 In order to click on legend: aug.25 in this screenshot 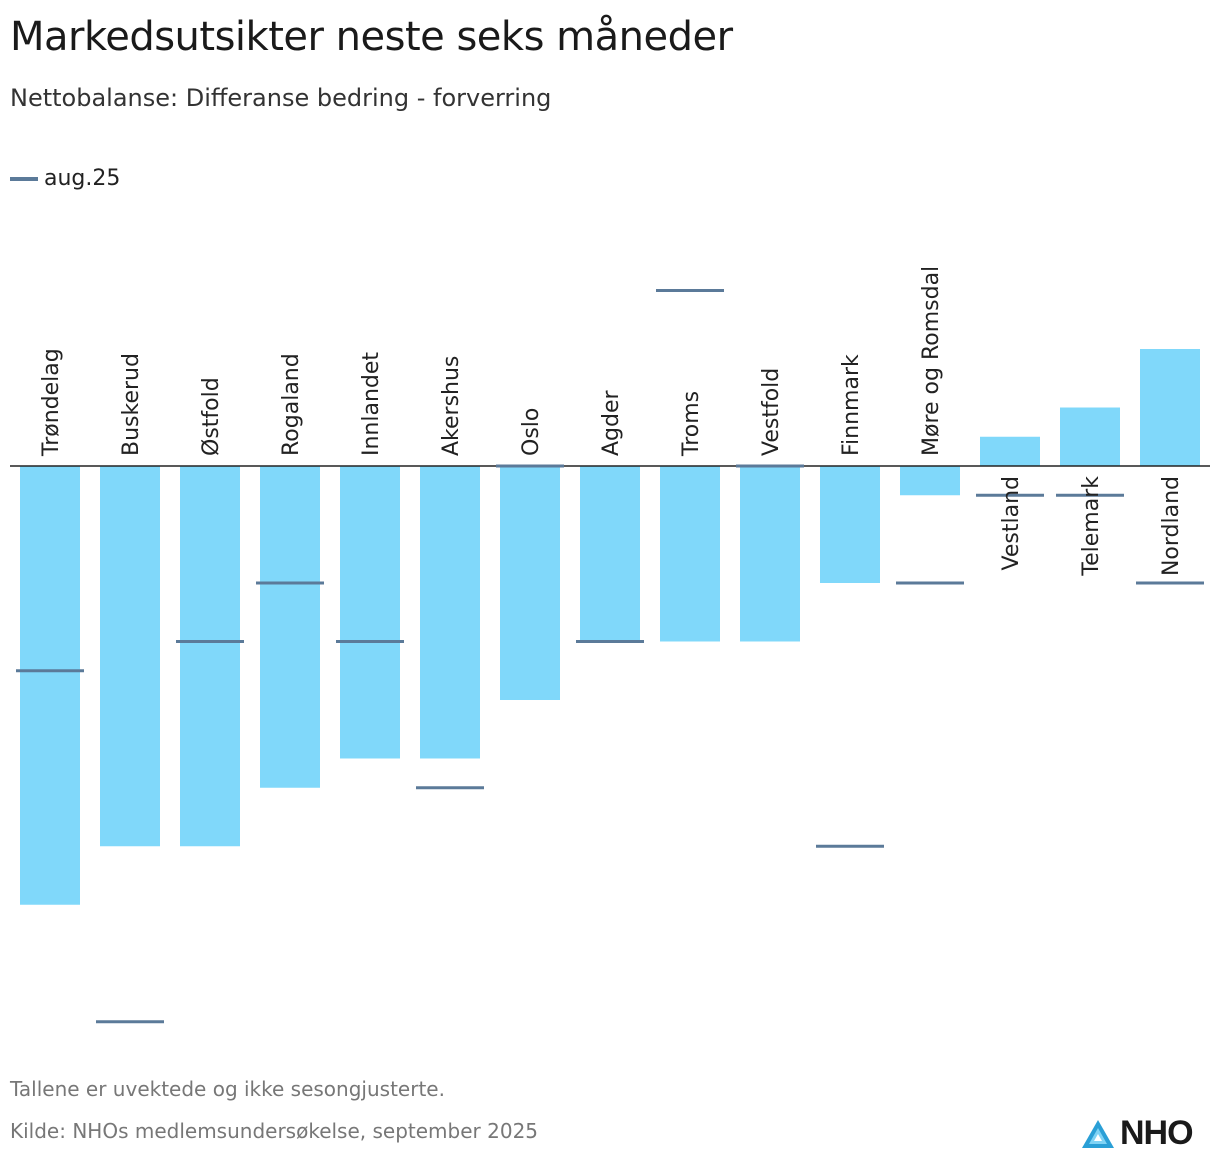, I will do `click(65, 178)`.